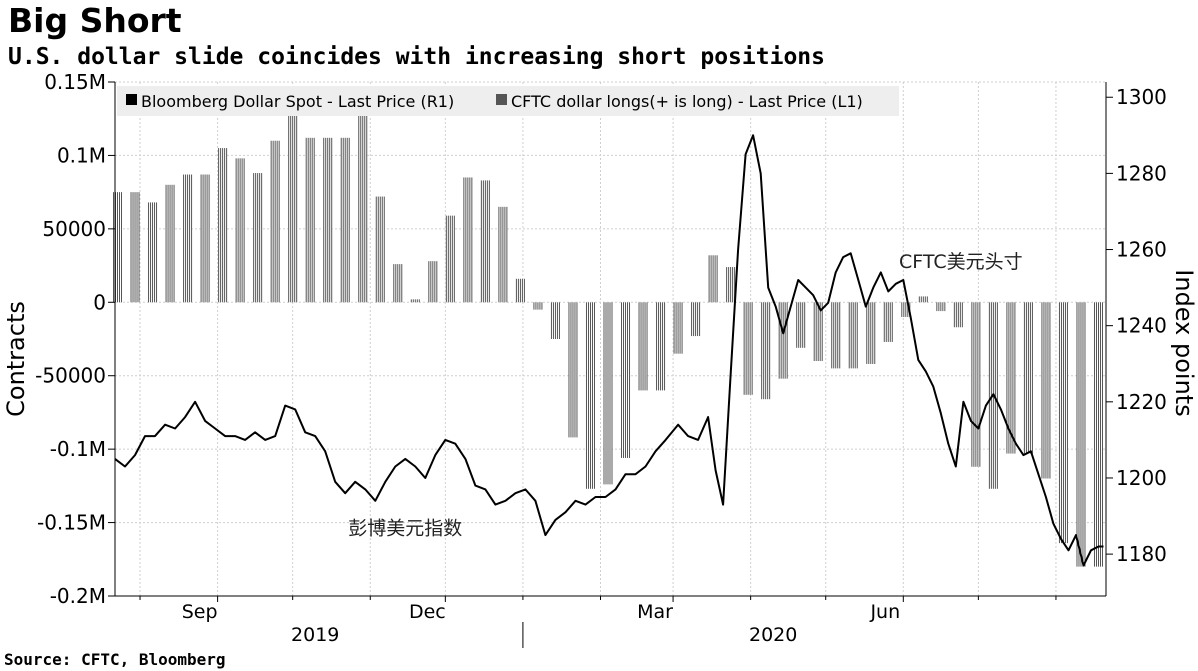 This screenshot has width=1198, height=671. What do you see at coordinates (501, 99) in the screenshot?
I see `legend-swatch` at bounding box center [501, 99].